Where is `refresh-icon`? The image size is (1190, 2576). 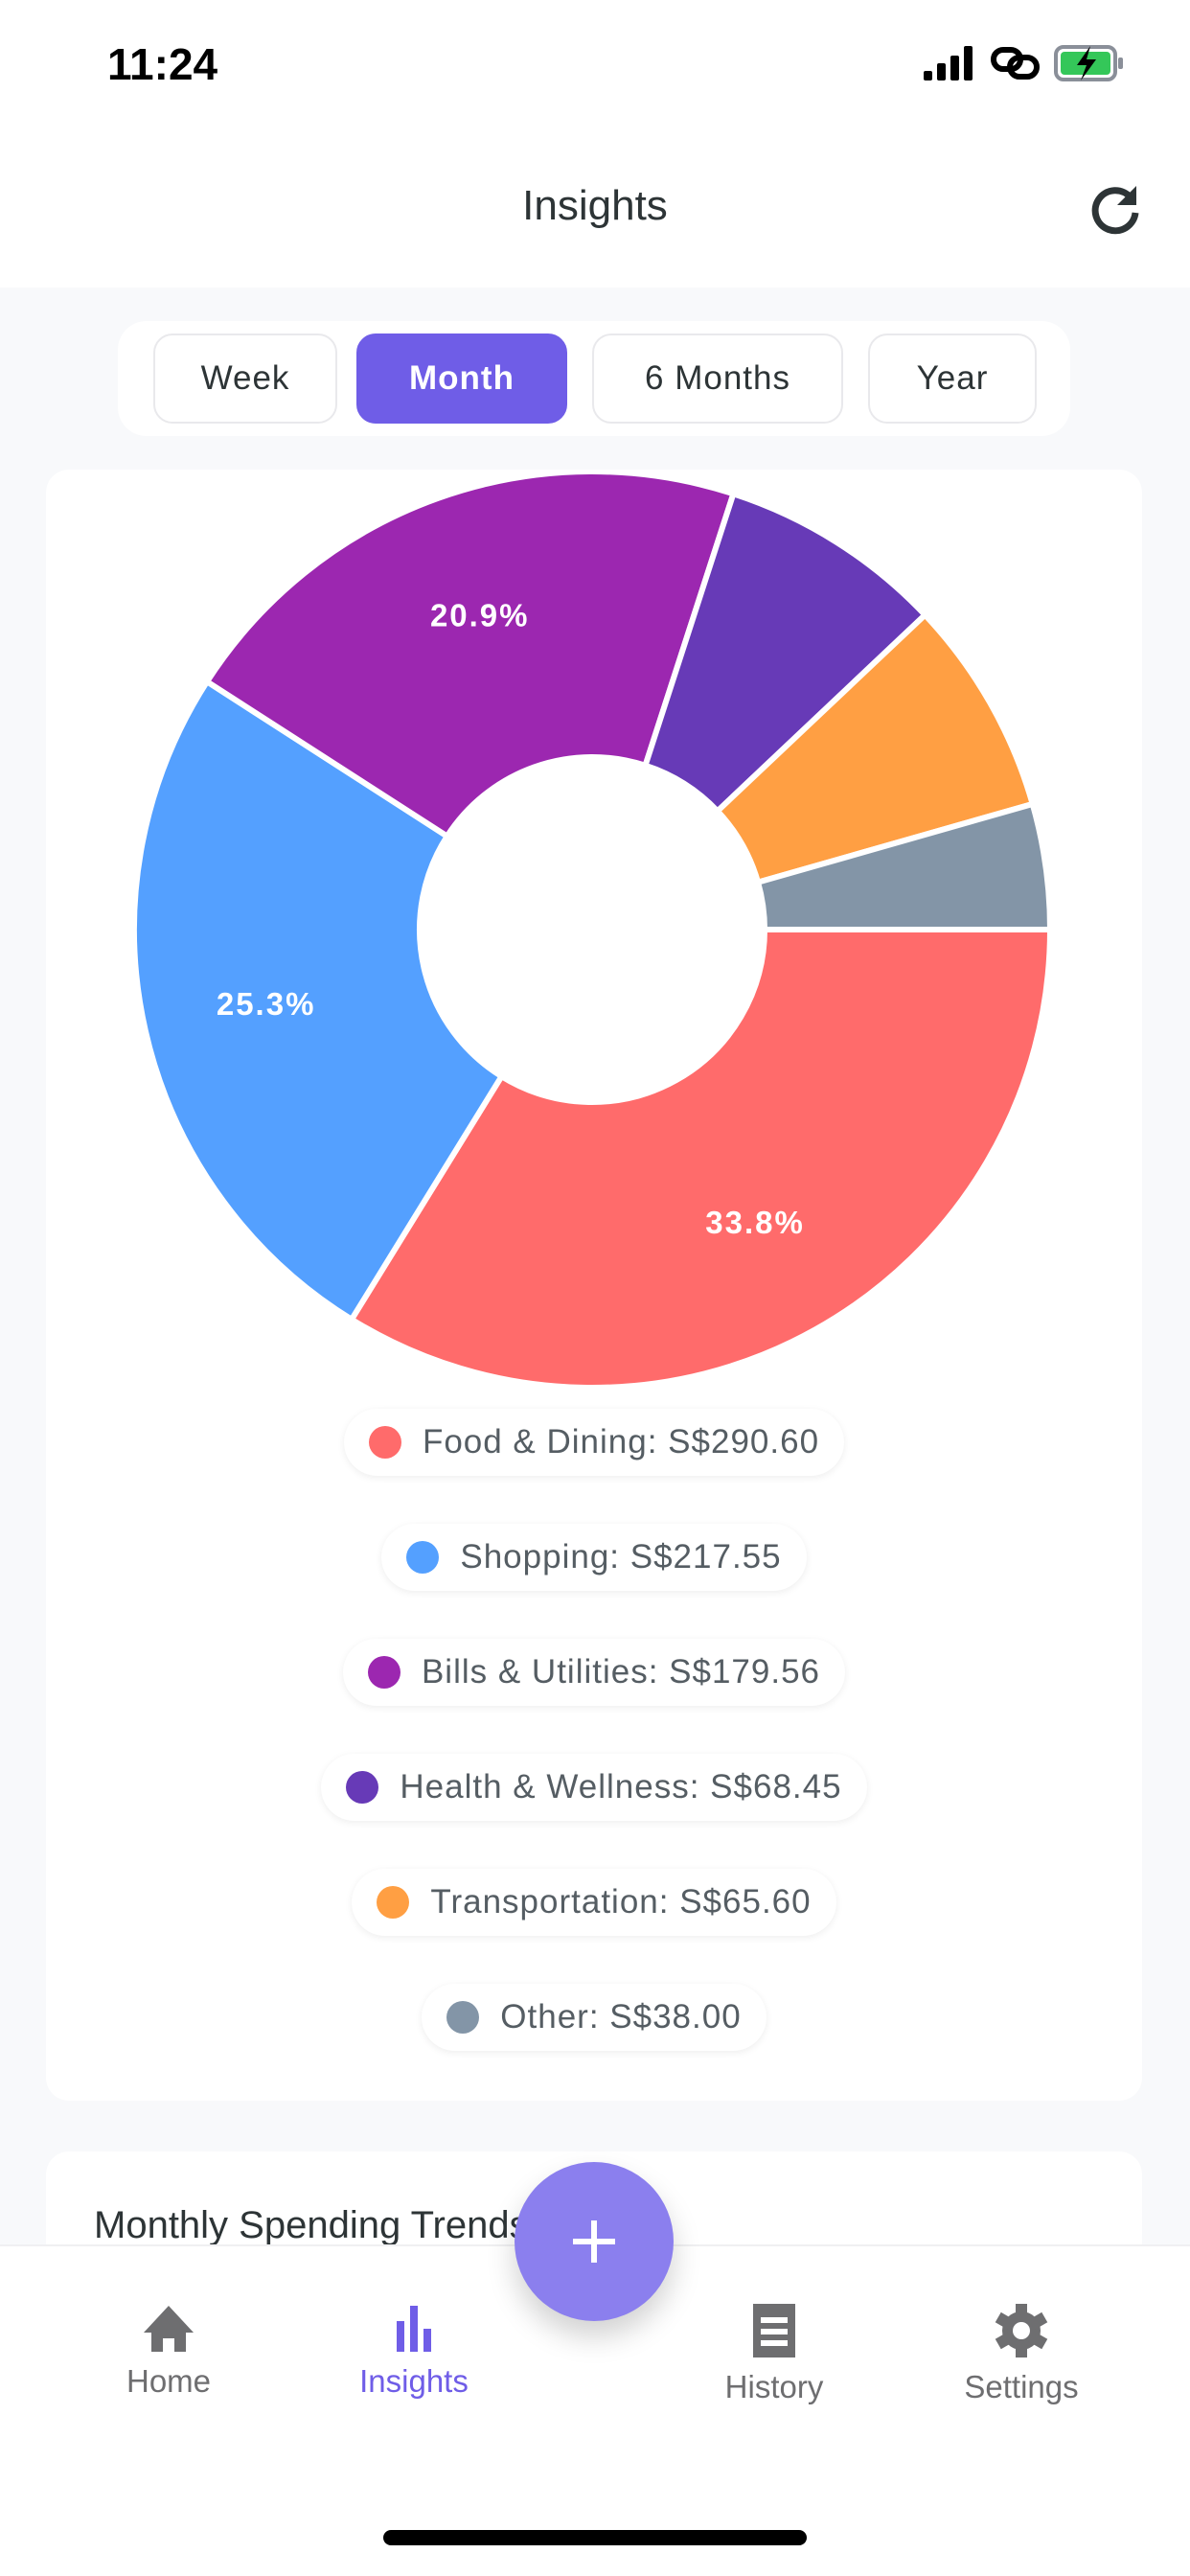
refresh-icon is located at coordinates (1115, 209).